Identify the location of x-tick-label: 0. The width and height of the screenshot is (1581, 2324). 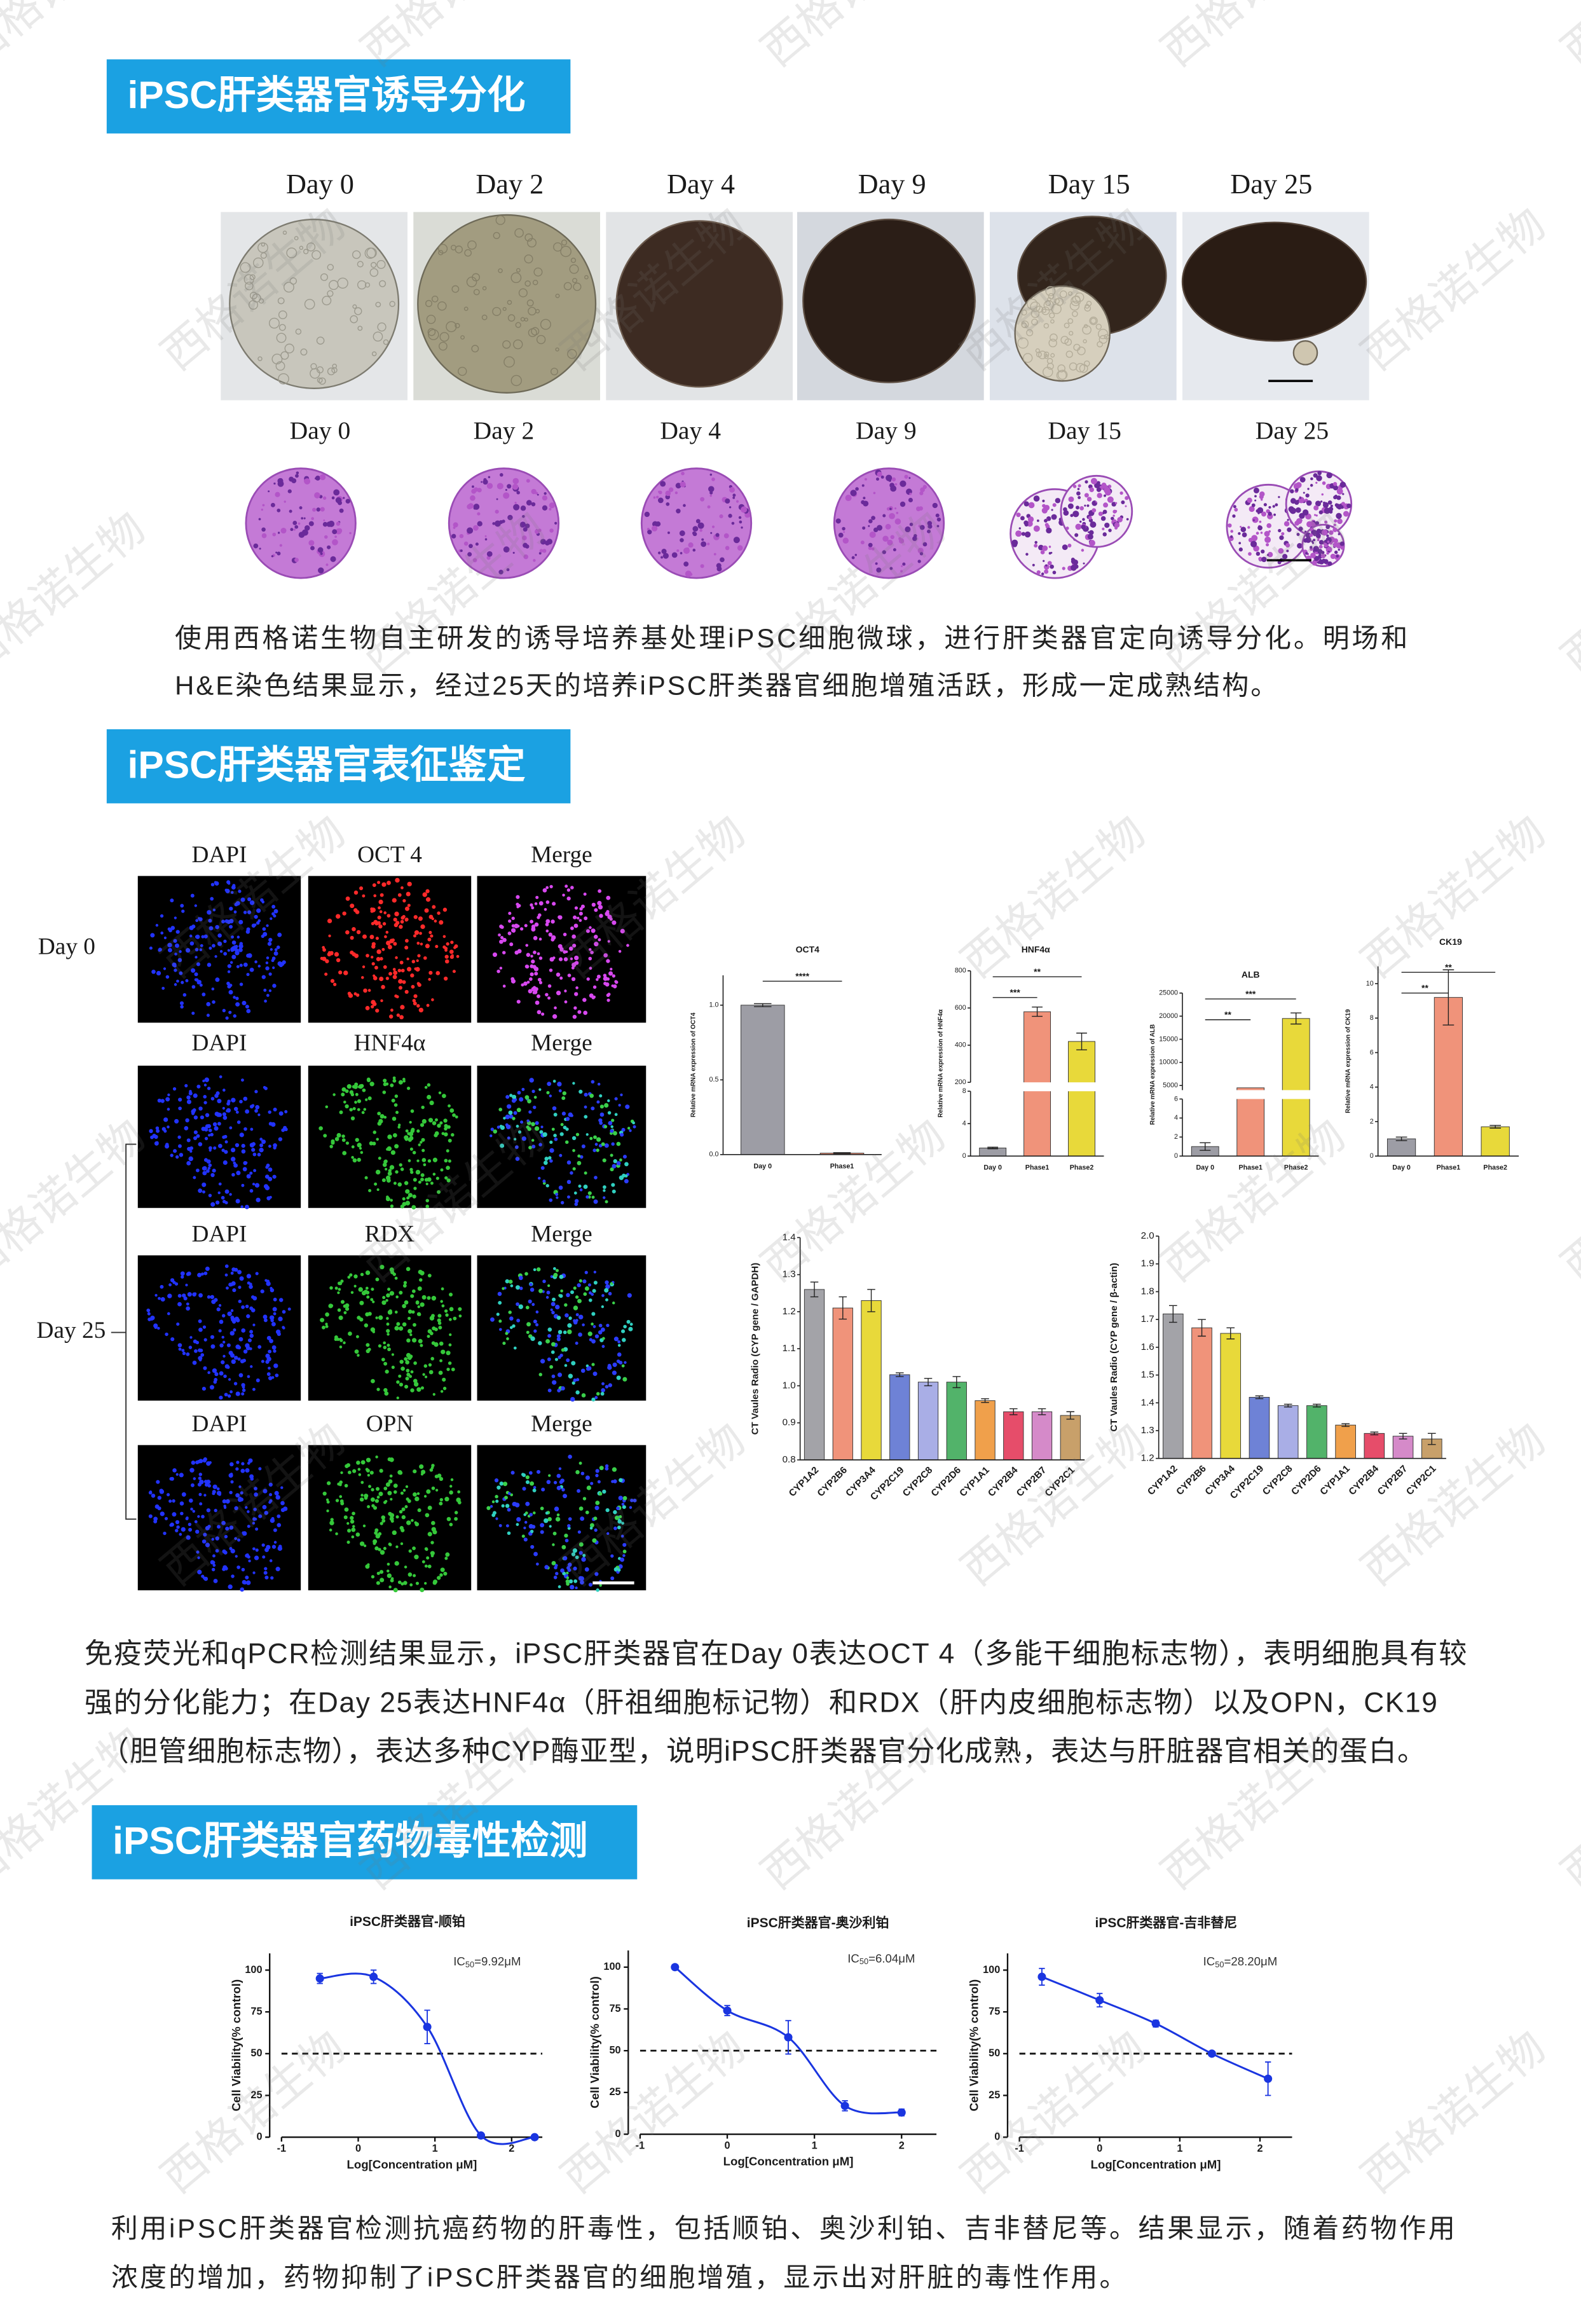
(1099, 2148).